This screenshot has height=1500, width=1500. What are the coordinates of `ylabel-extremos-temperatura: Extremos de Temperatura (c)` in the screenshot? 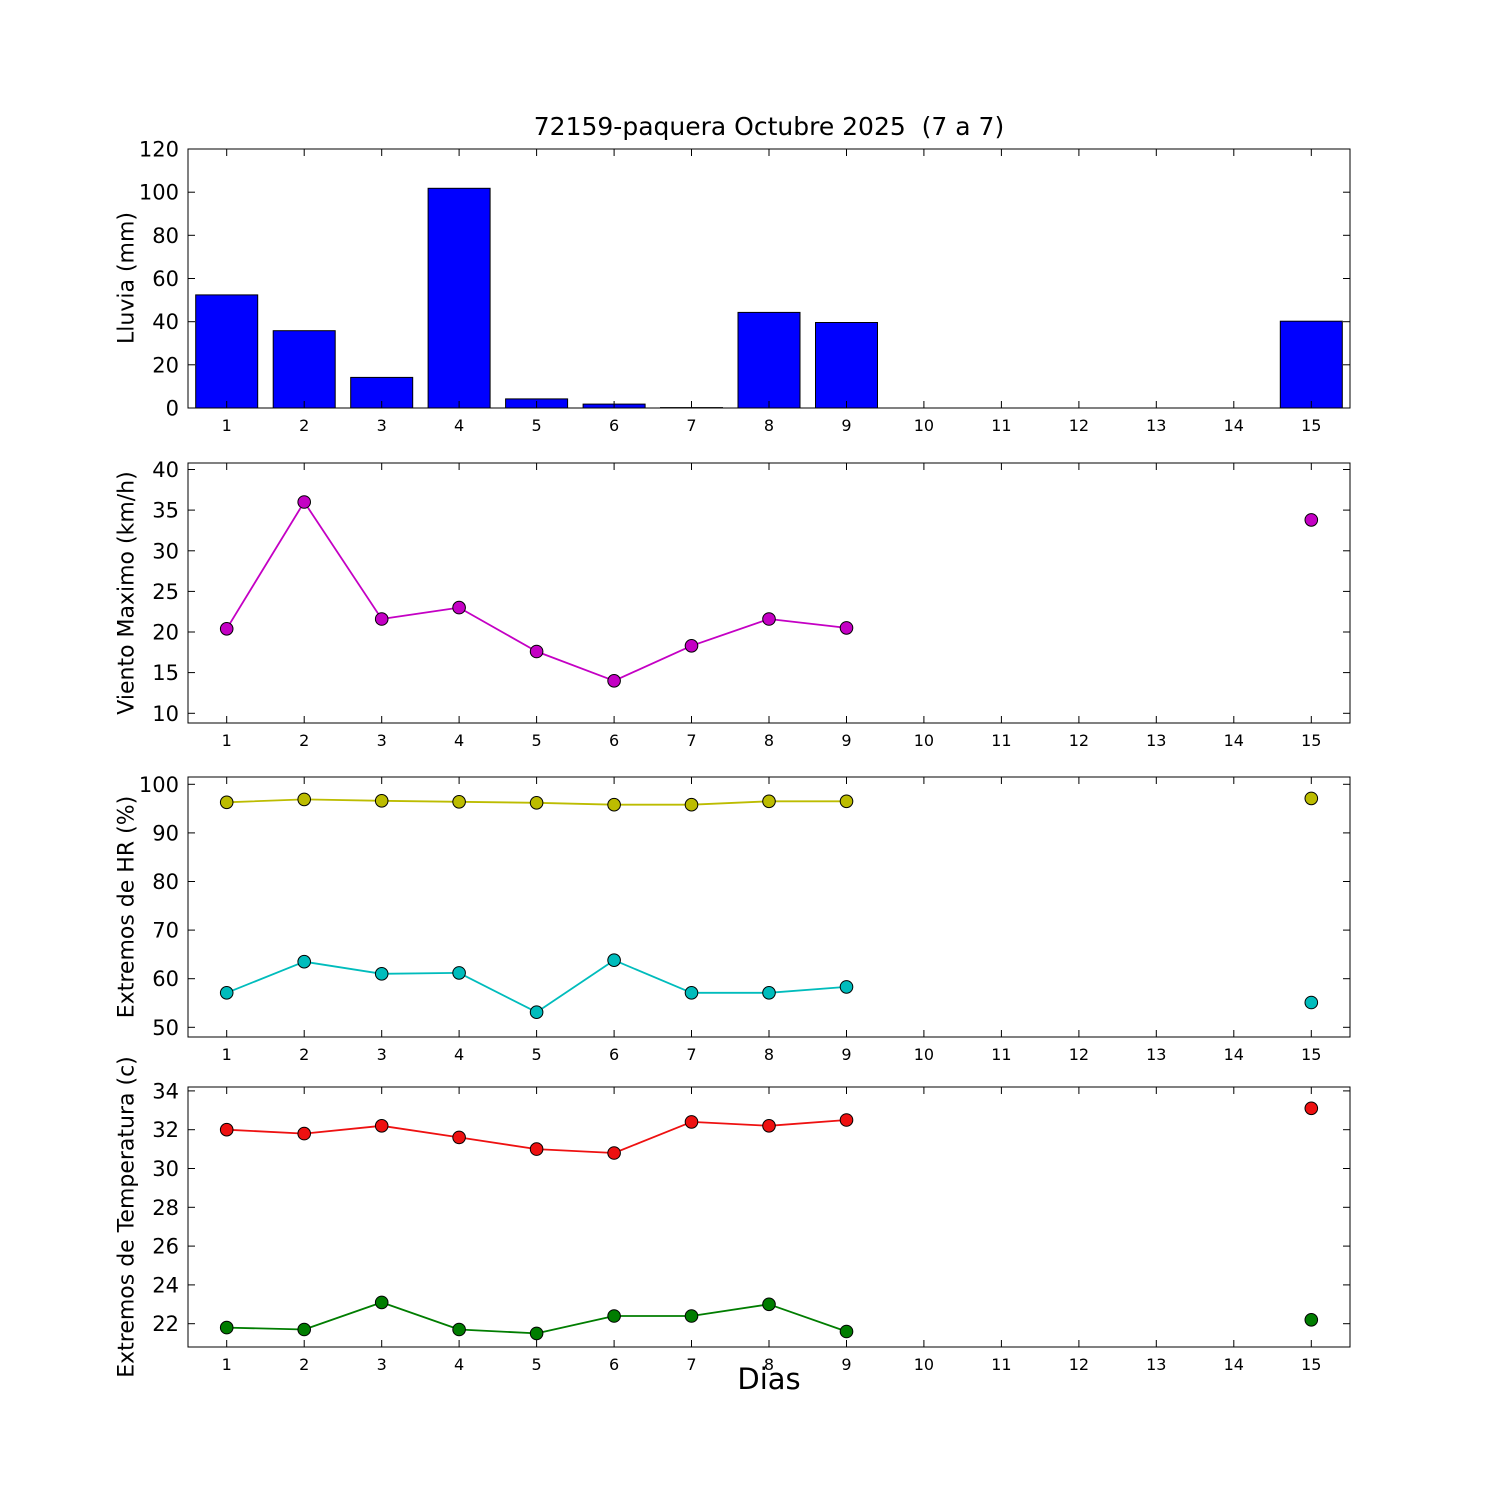 It's located at (127, 1217).